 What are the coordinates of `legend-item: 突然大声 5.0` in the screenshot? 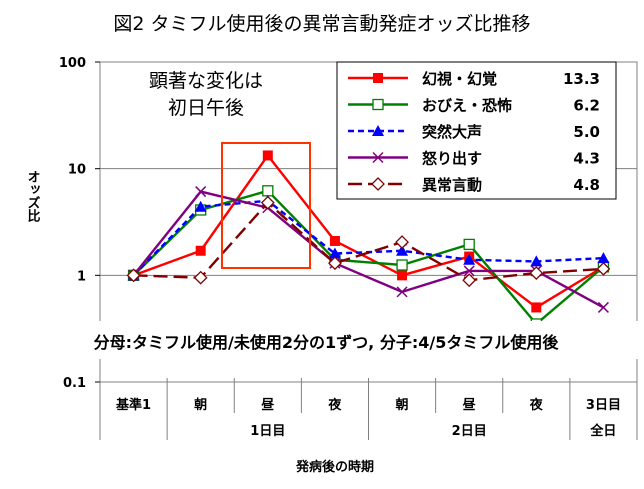 It's located at (474, 132).